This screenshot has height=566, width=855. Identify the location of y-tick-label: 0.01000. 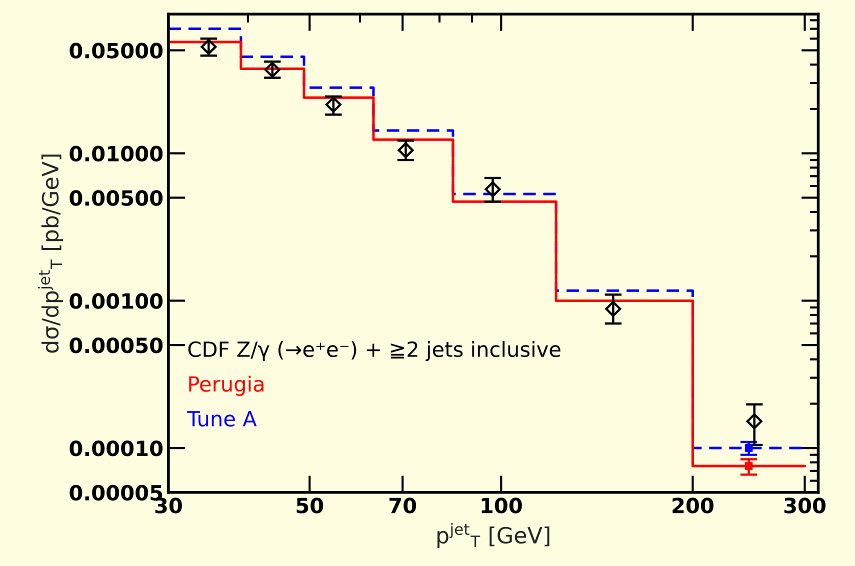
(116, 154).